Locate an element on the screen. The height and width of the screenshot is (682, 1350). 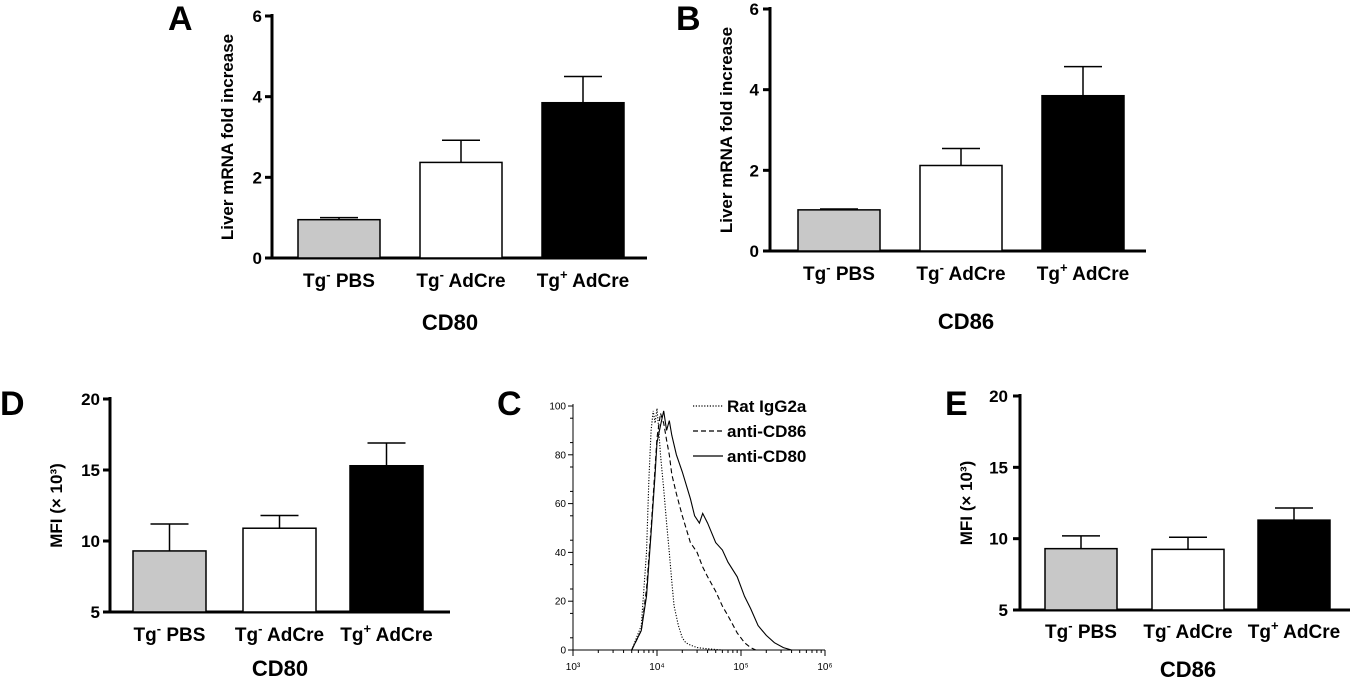
x-tick-label: 10⁶ is located at coordinates (824, 667).